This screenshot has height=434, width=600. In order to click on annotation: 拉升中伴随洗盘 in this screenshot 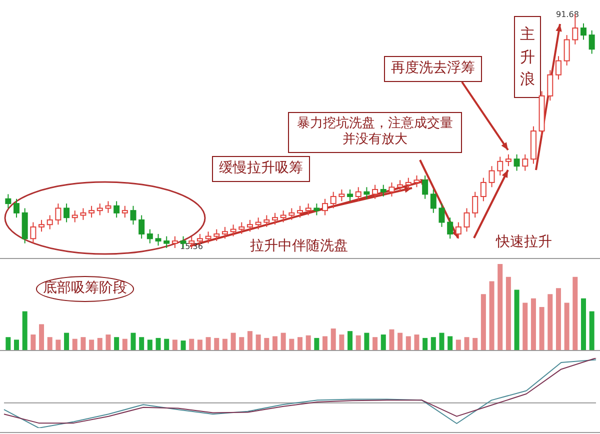, I will do `click(299, 247)`.